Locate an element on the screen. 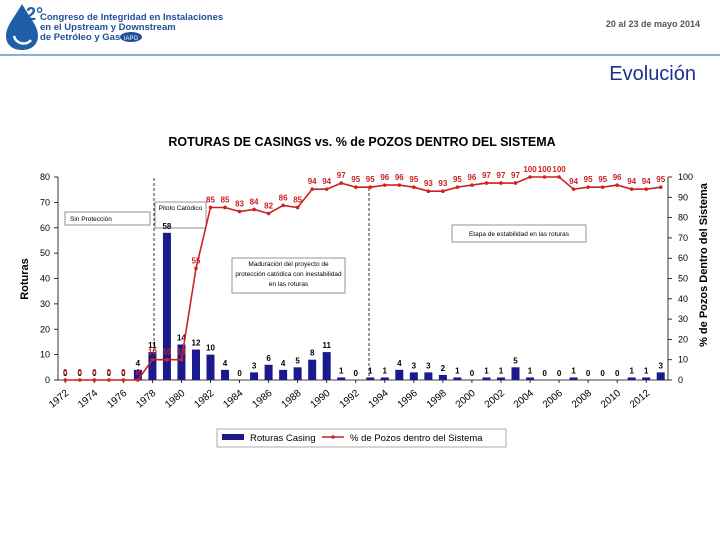  legend-swatch is located at coordinates (233, 437).